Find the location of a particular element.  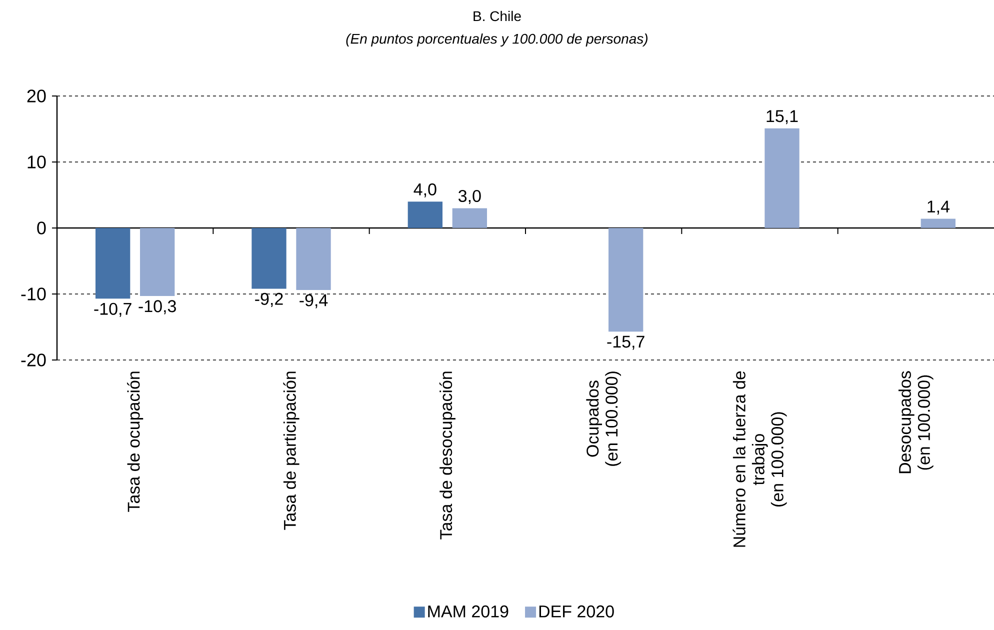

y-tick-label: 20 is located at coordinates (36, 96).